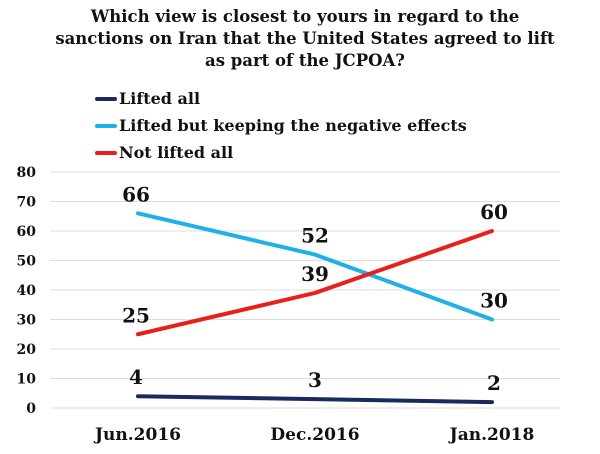 This screenshot has width=600, height=454. What do you see at coordinates (293, 125) in the screenshot?
I see `legend-label: Lifted but keeping the negative effects` at bounding box center [293, 125].